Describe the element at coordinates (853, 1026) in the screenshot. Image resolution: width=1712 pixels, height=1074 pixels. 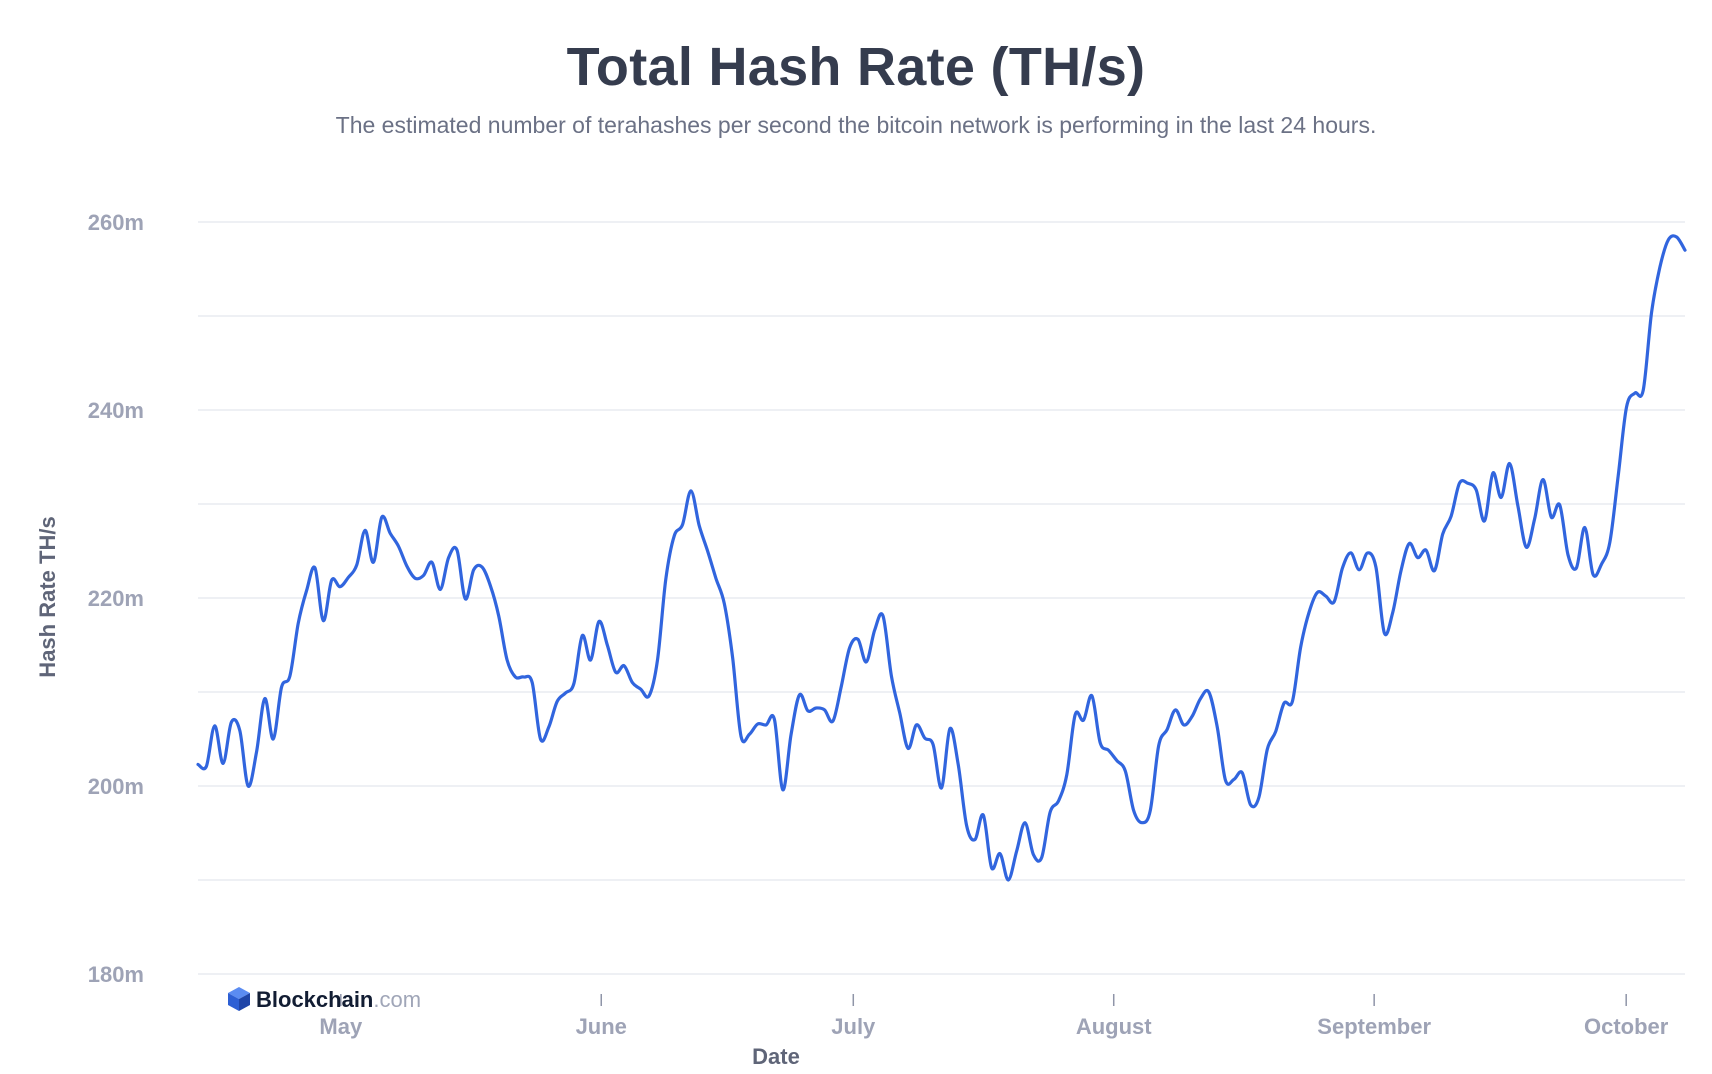
I see `x-tick-label: July` at that location.